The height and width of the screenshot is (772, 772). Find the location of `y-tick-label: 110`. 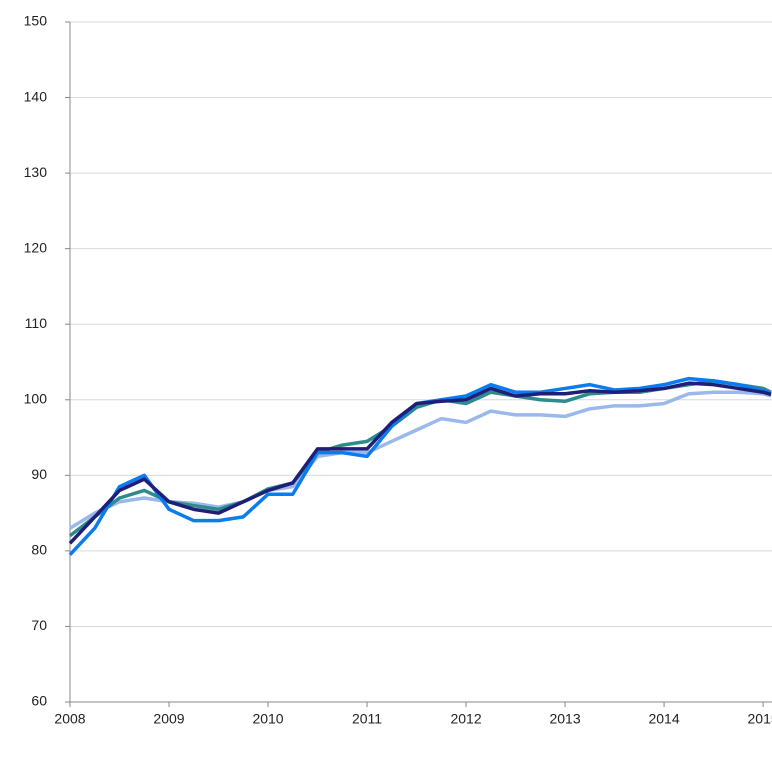

y-tick-label: 110 is located at coordinates (36, 323).